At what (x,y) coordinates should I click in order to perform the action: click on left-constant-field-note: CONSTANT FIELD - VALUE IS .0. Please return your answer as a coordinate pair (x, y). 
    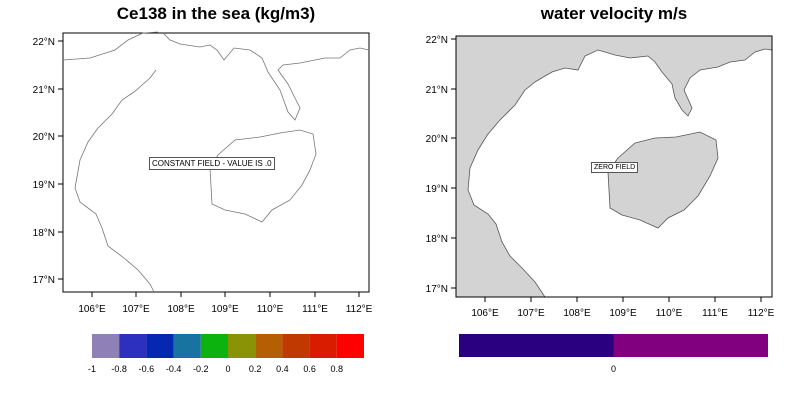
    Looking at the image, I should click on (212, 163).